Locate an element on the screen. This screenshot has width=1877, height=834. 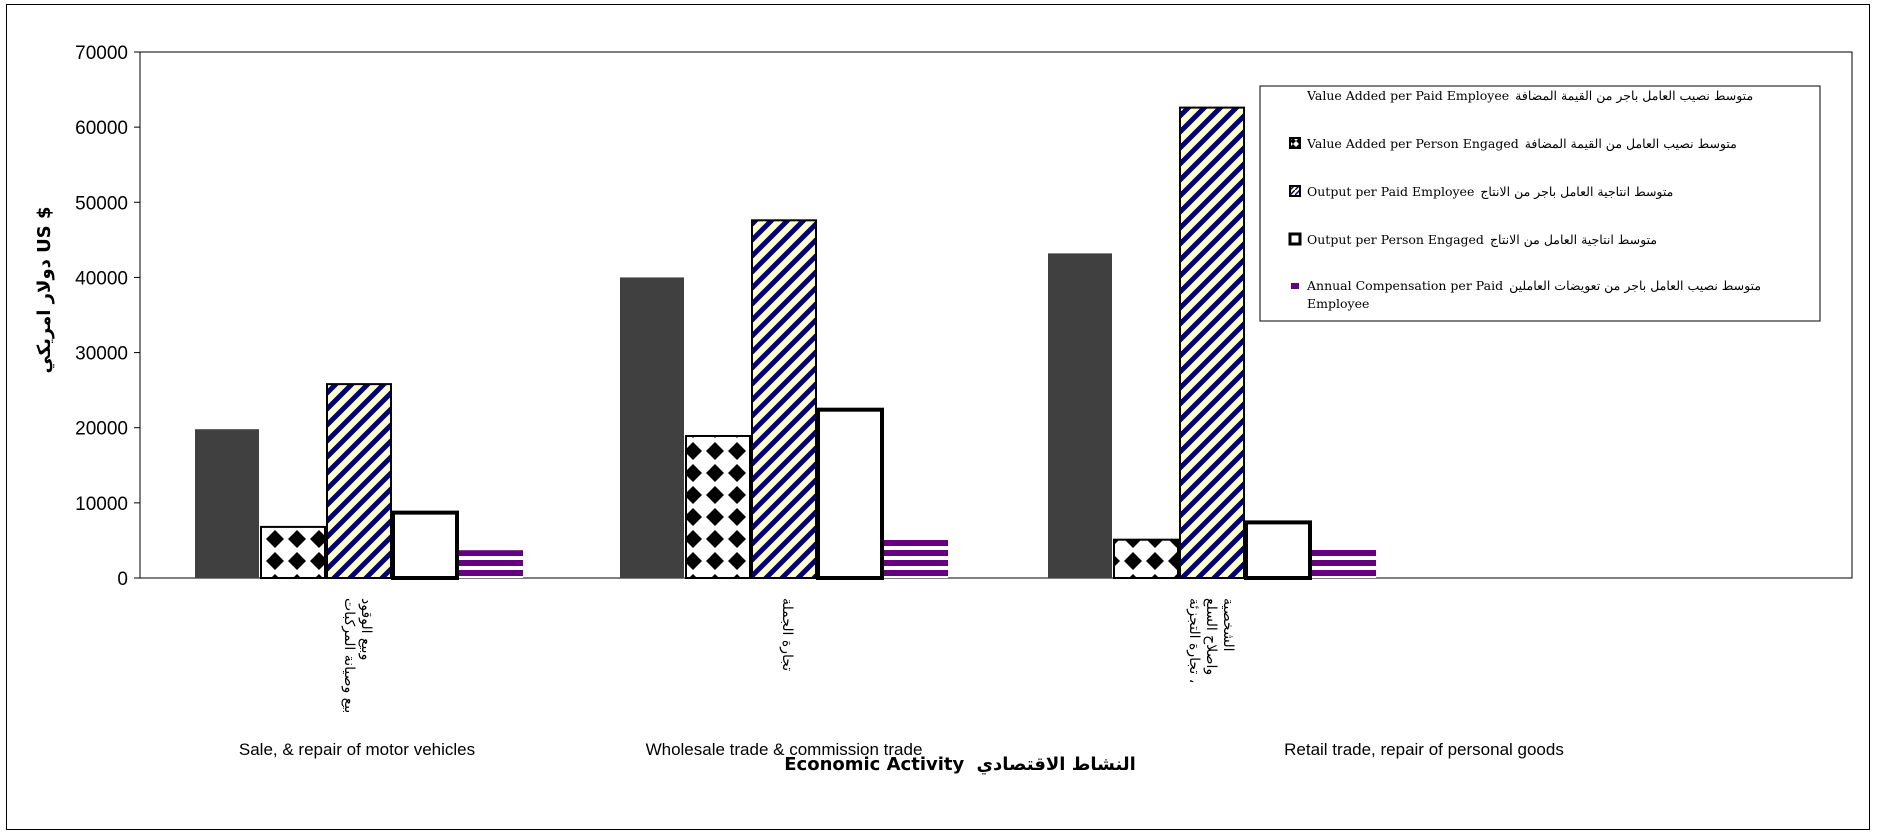
bar-hollow-cat2 is located at coordinates (850, 493).